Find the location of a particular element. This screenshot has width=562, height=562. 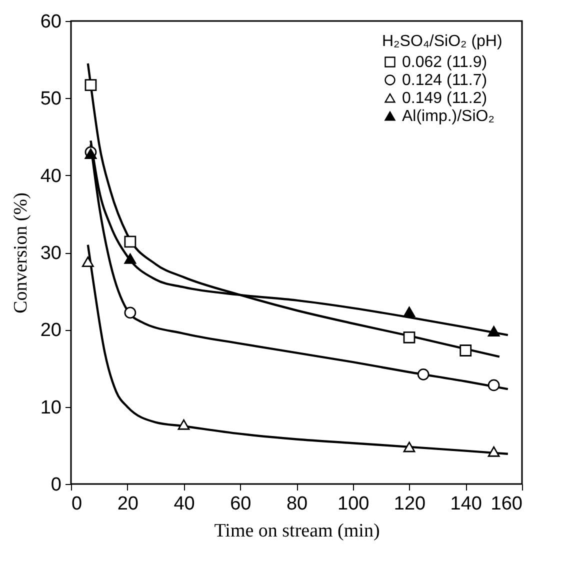

x-tick-label: 0 is located at coordinates (77, 504).